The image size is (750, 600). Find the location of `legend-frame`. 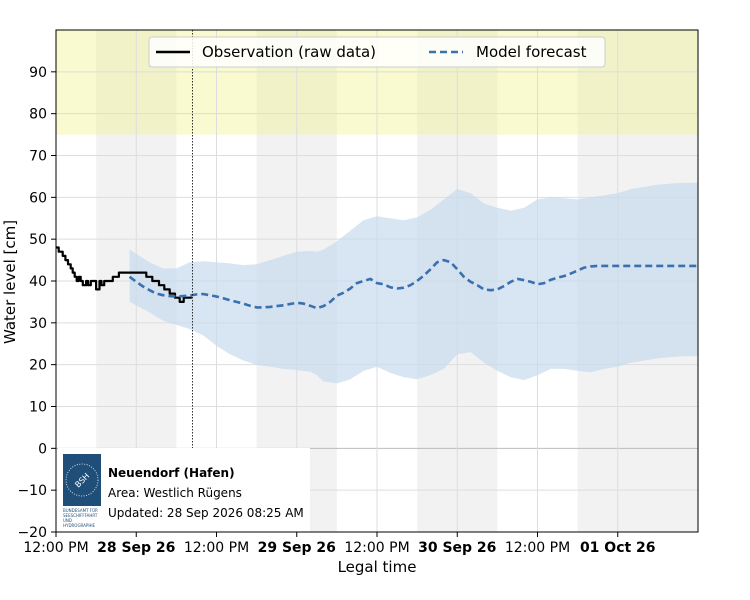

legend-frame is located at coordinates (377, 52).